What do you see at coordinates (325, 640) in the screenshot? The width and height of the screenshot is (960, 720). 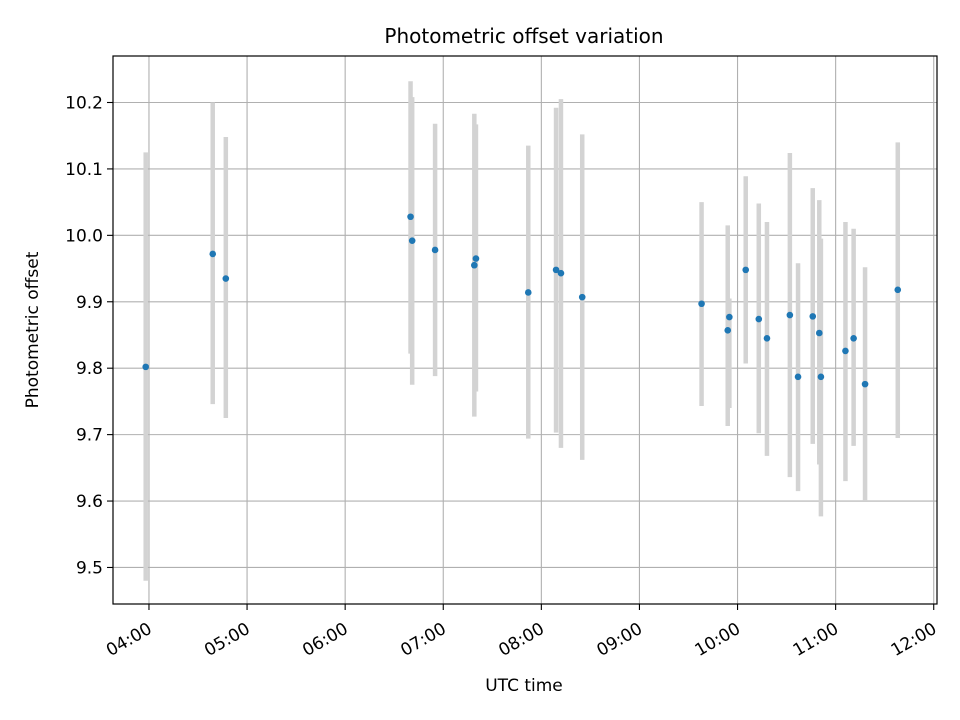 I see `x-tick-label: 06:00` at bounding box center [325, 640].